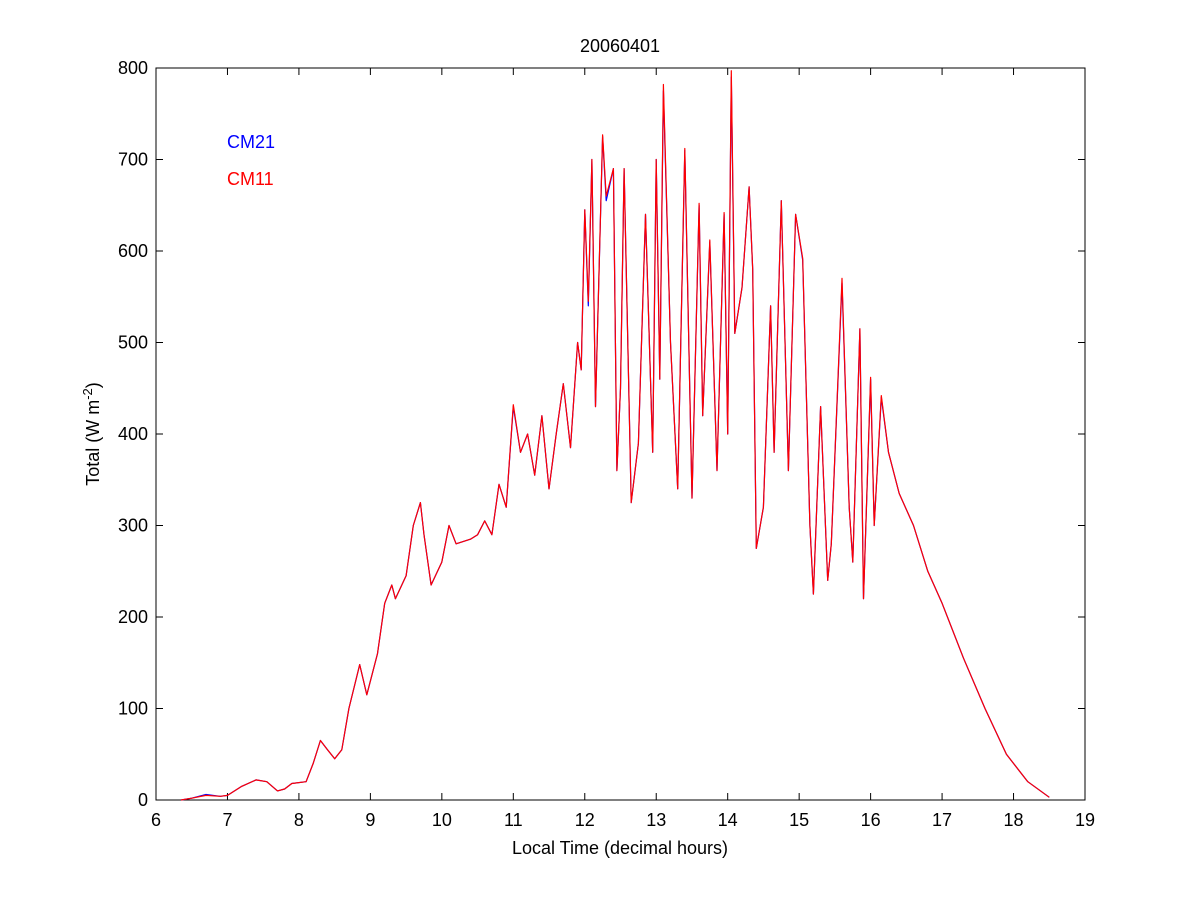  What do you see at coordinates (93, 385) in the screenshot?
I see `y-axis-label-close: )` at bounding box center [93, 385].